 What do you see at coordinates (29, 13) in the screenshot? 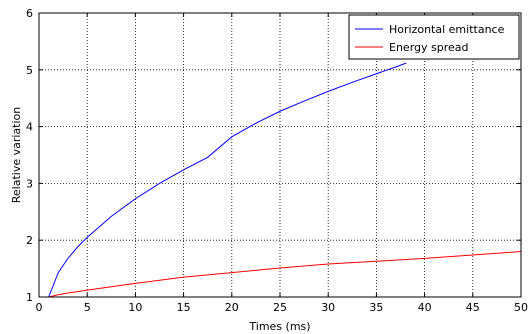
I see `y-tick-label: 6` at bounding box center [29, 13].